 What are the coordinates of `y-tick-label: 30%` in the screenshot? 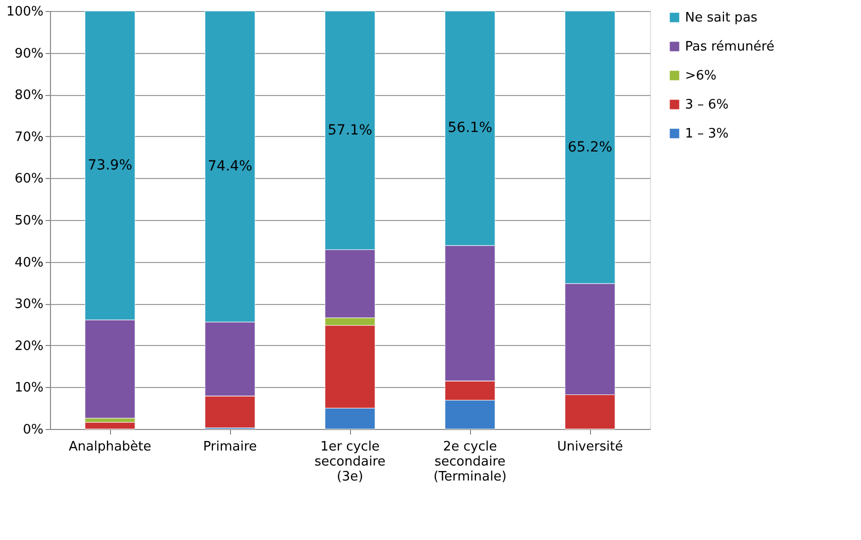 It's located at (29, 304).